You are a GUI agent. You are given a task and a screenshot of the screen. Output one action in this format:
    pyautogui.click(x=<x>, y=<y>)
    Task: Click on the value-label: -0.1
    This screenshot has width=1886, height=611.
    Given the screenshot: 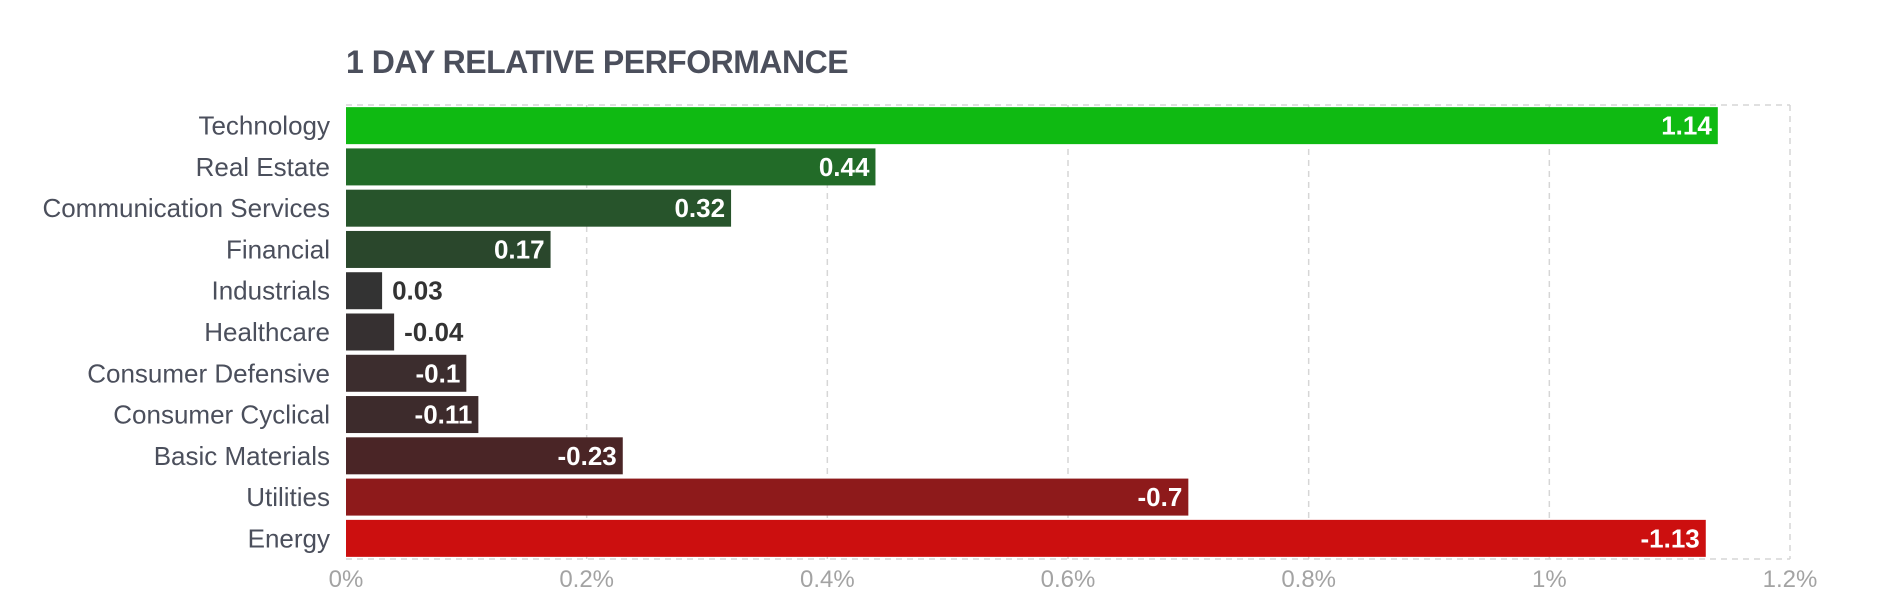 What is the action you would take?
    pyautogui.click(x=438, y=373)
    